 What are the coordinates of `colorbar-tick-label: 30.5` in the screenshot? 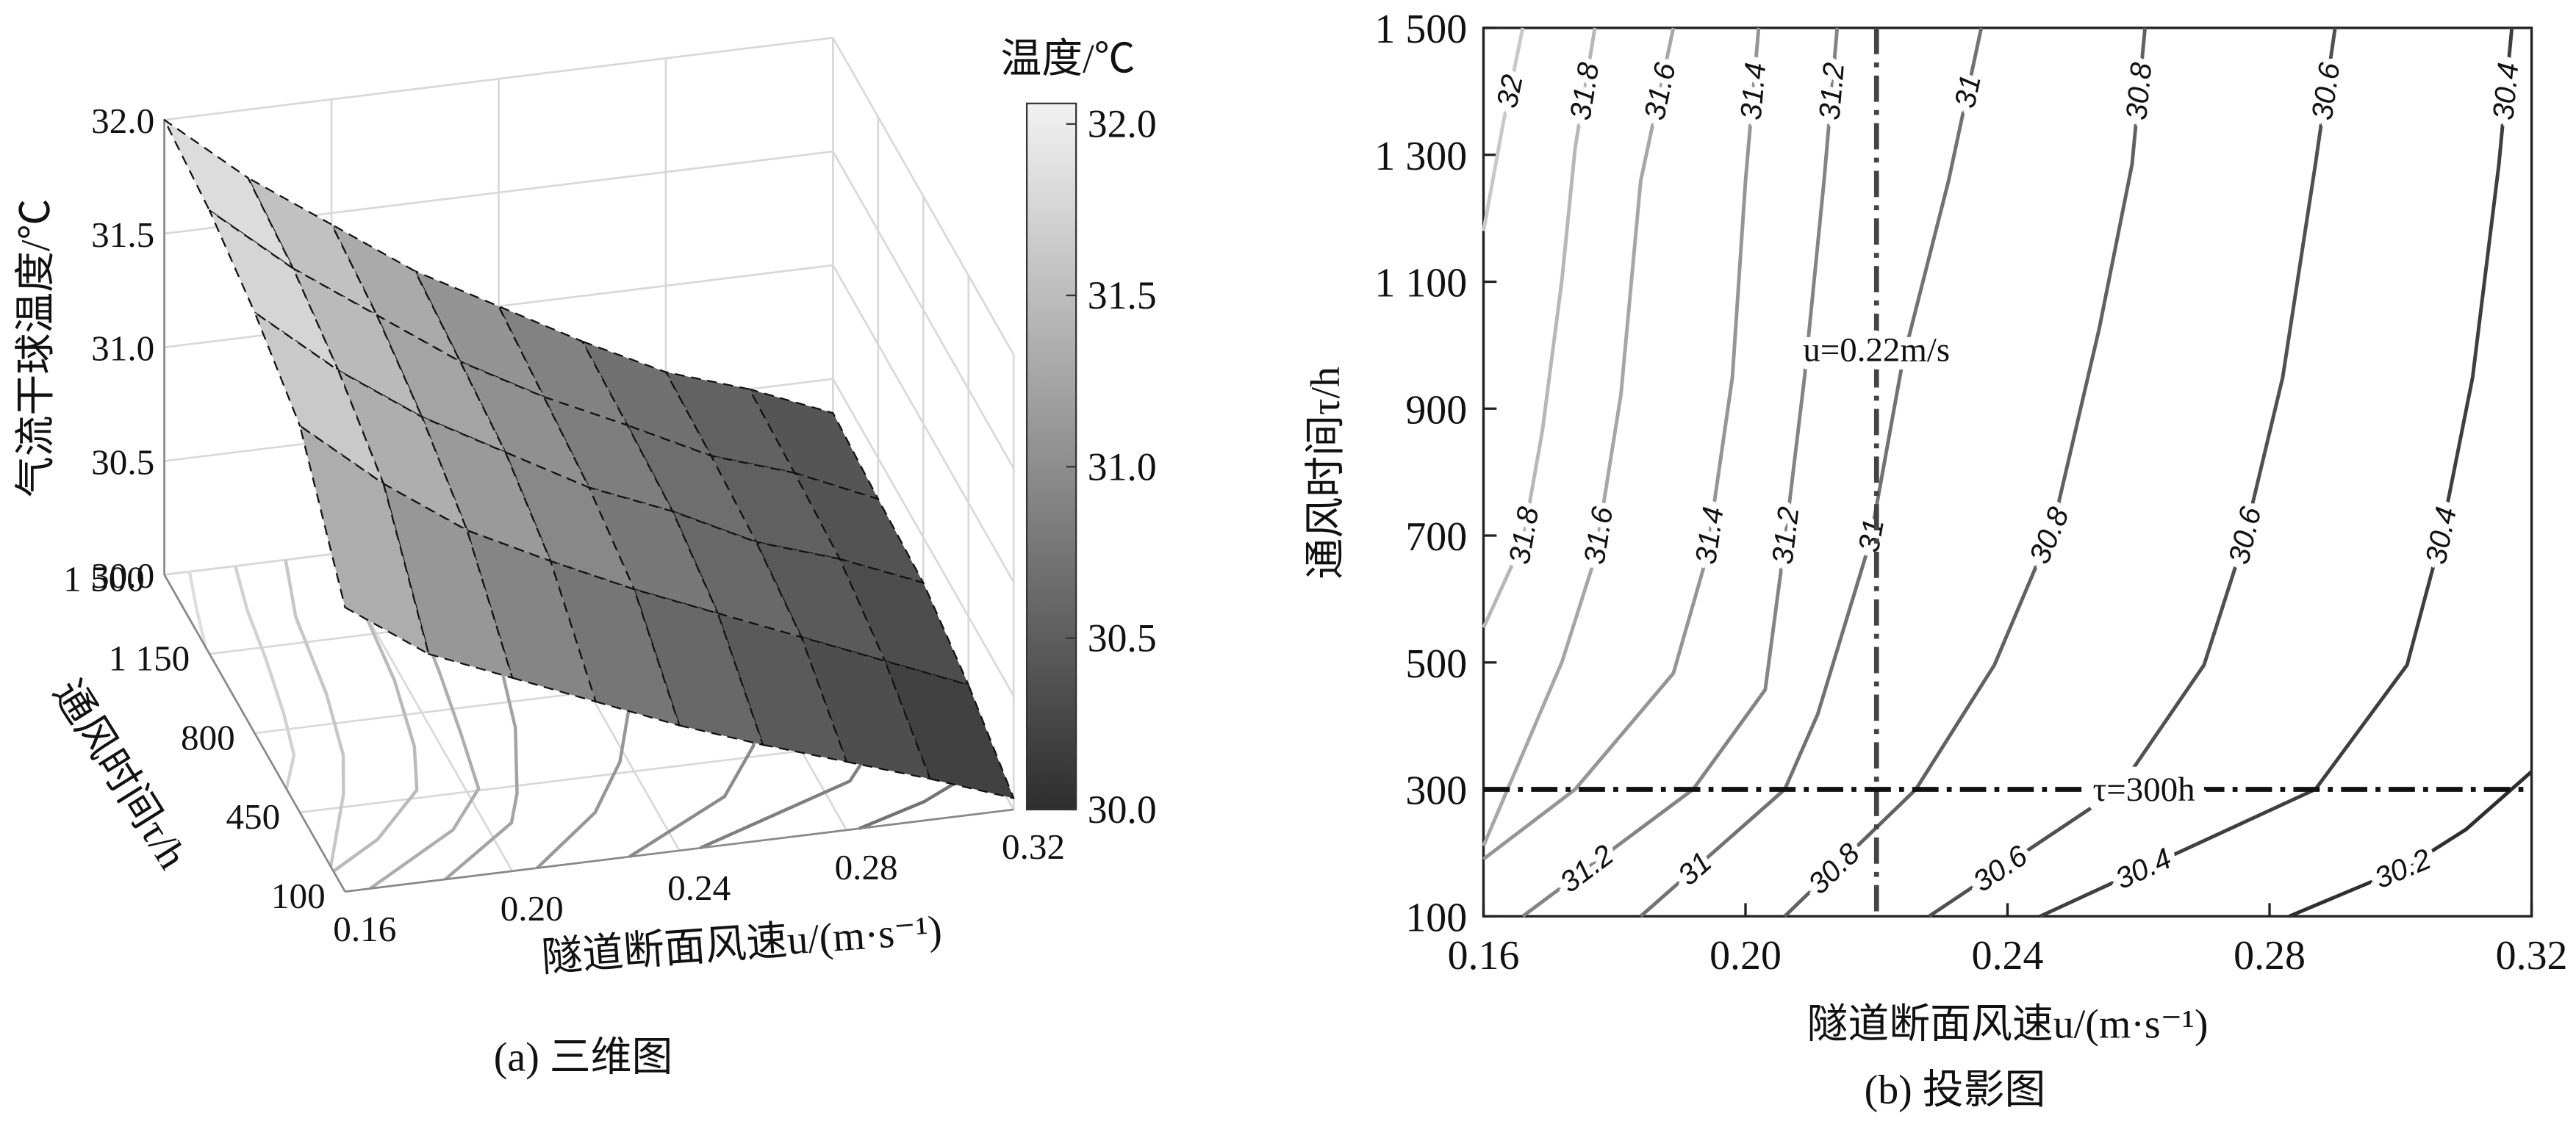 It's located at (1122, 638).